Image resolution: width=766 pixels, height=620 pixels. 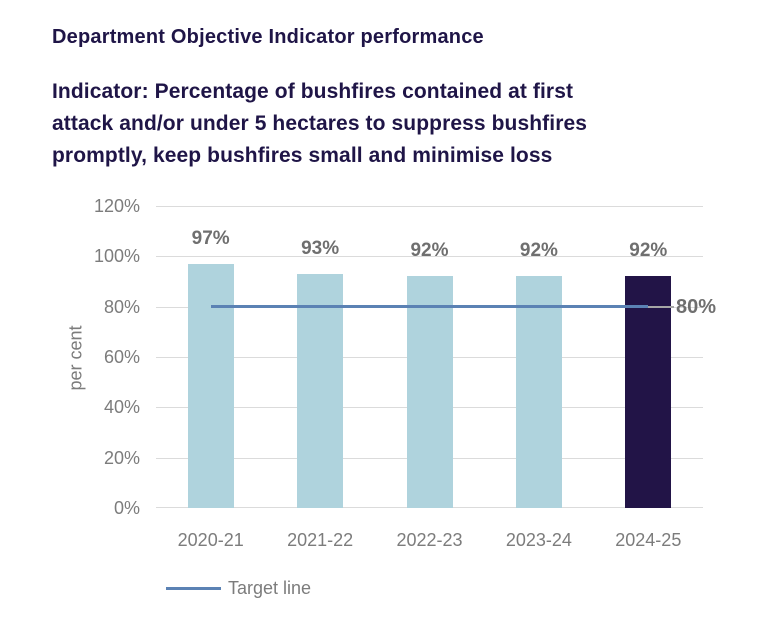 What do you see at coordinates (121, 357) in the screenshot?
I see `y-tick-label: 60%` at bounding box center [121, 357].